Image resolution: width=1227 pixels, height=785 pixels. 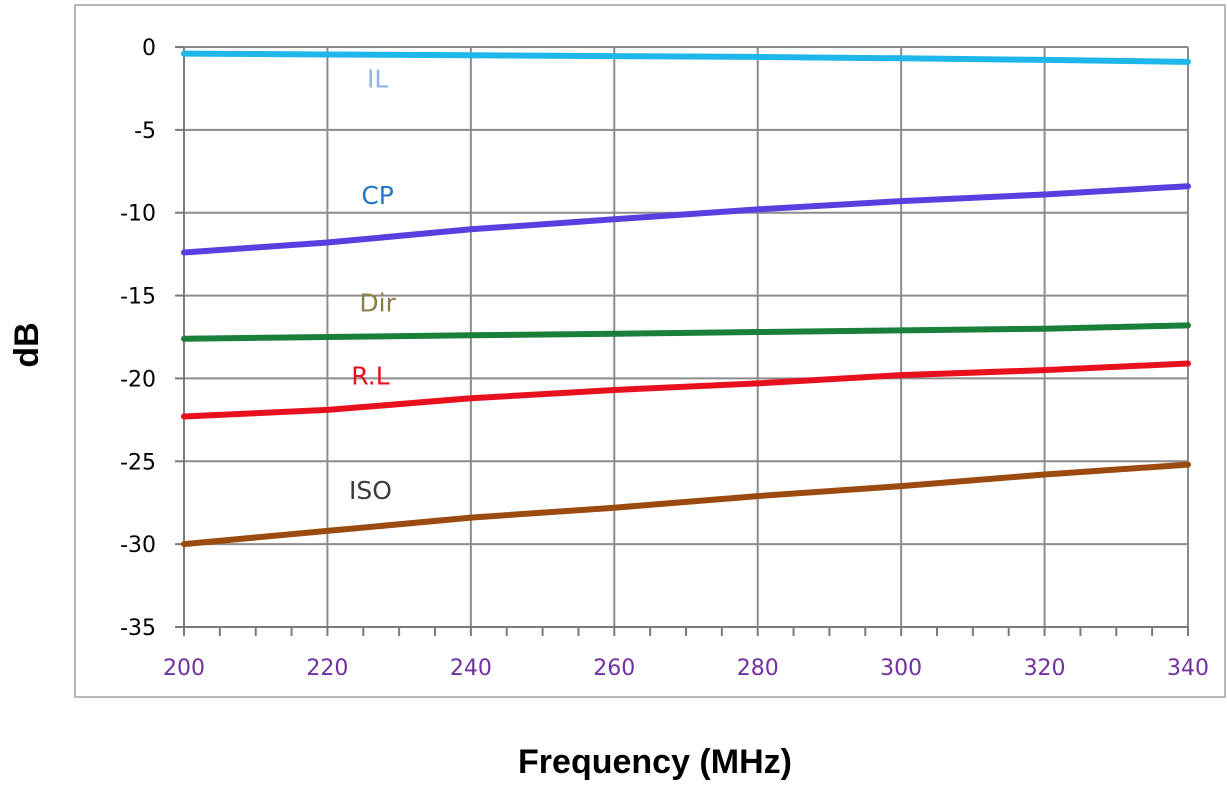 I want to click on series-label: Dir, so click(x=377, y=302).